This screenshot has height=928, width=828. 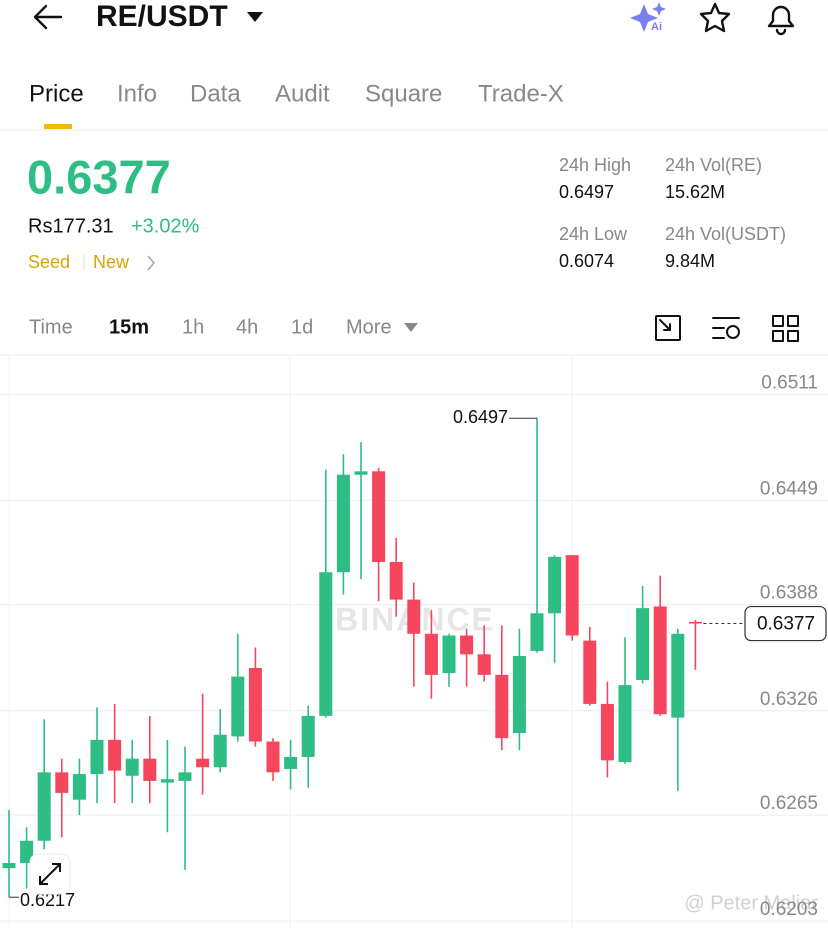 What do you see at coordinates (162, 16) in the screenshot?
I see `pair-title: RE/USDT` at bounding box center [162, 16].